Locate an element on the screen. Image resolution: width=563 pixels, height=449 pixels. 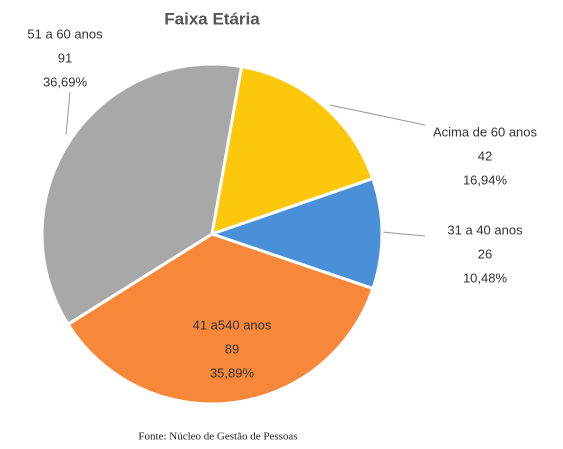
slice-percent: 16,94% is located at coordinates (485, 179).